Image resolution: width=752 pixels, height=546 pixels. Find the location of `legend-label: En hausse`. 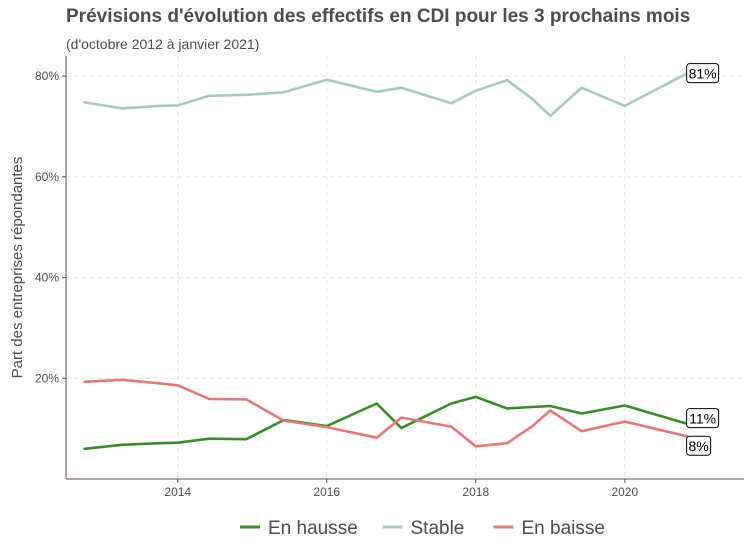

legend-label: En hausse is located at coordinates (313, 528).